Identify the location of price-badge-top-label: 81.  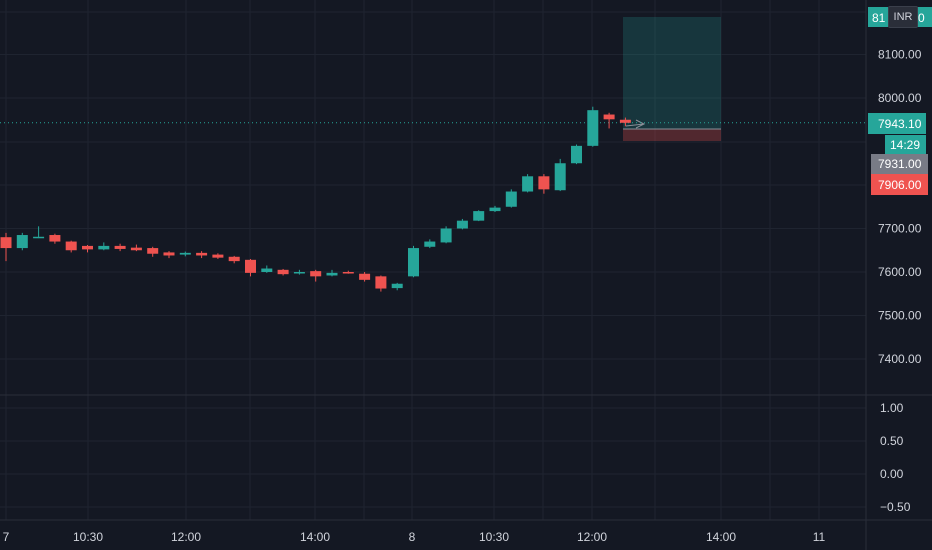
(879, 18).